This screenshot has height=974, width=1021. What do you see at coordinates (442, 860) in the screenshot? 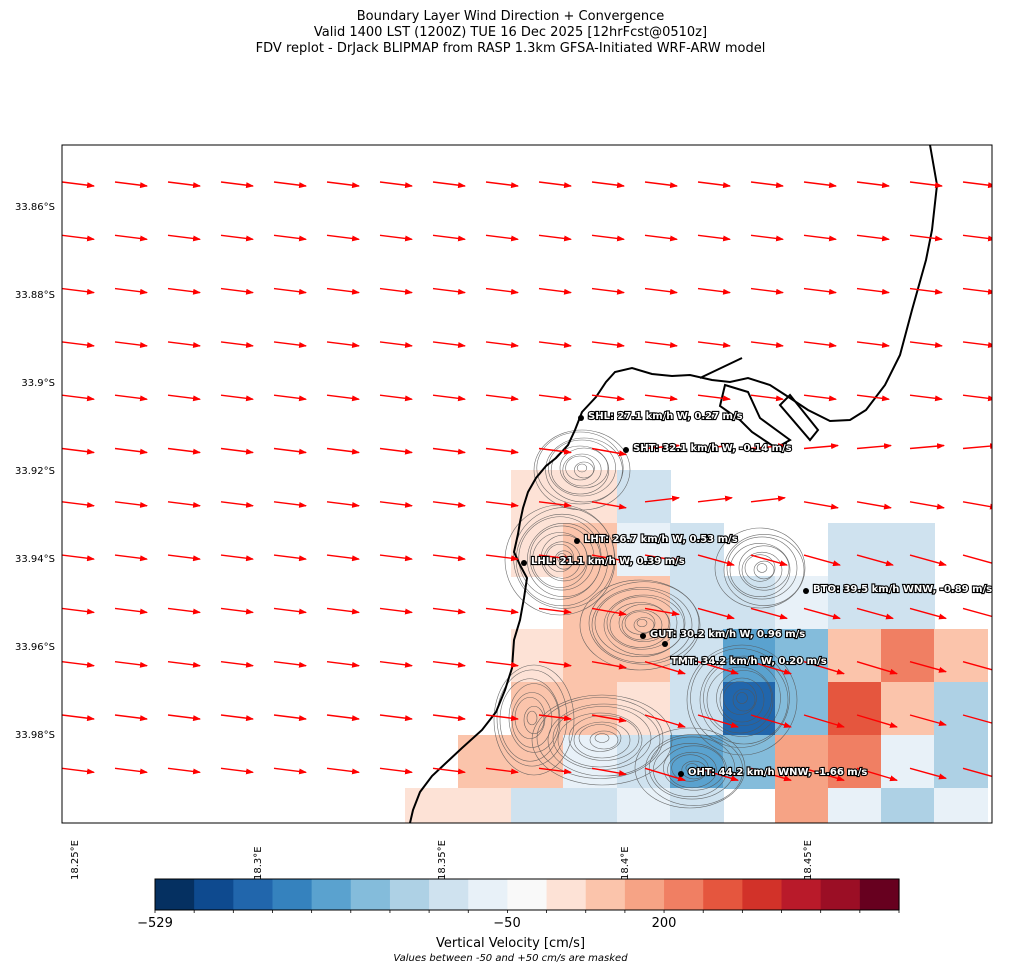
I see `x-tick-label: 18.35°E` at bounding box center [442, 860].